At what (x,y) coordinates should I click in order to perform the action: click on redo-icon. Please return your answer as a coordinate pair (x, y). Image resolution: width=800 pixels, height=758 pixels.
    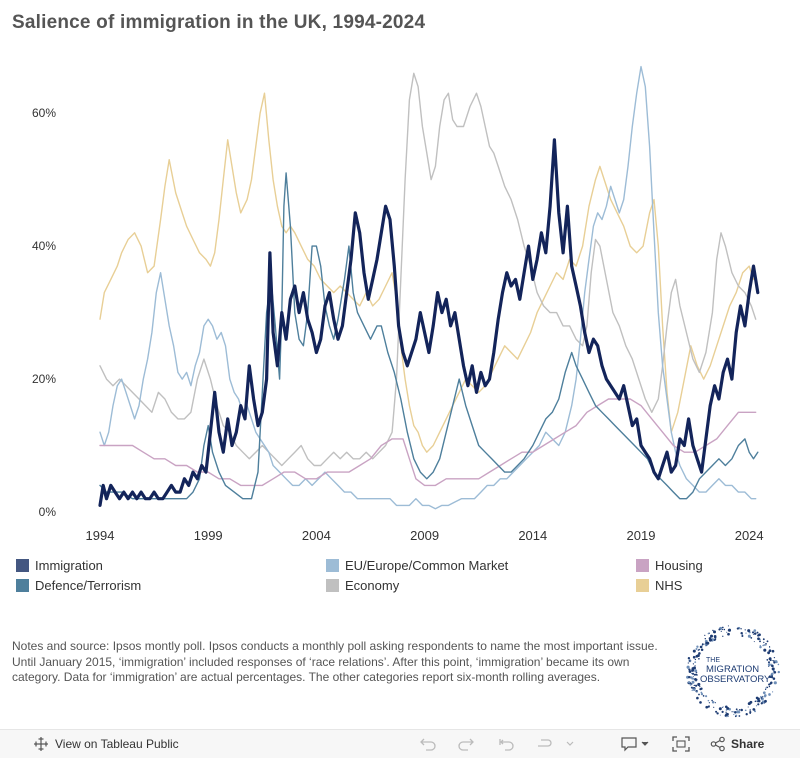
    Looking at the image, I should click on (466, 744).